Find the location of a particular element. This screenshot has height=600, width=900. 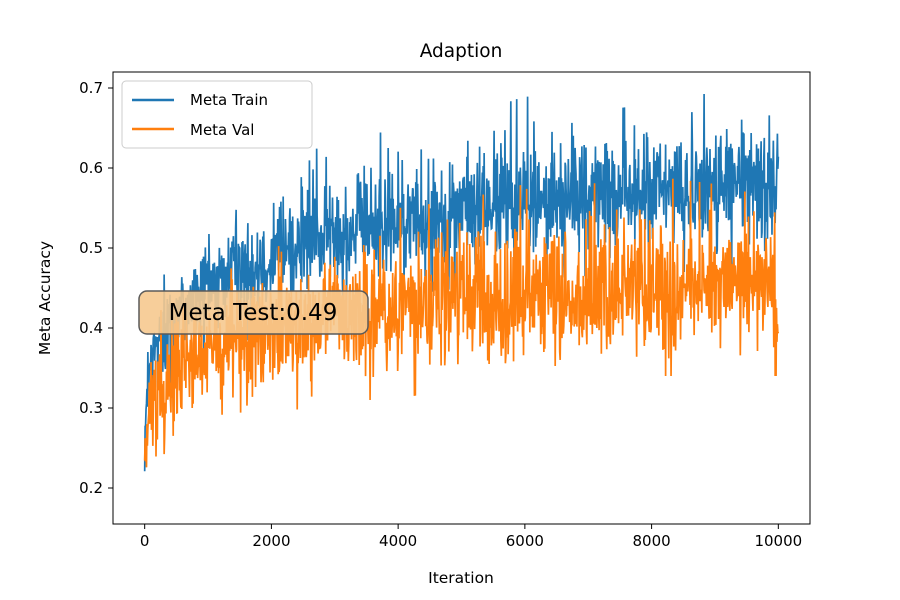

x-tick-label: 6000 is located at coordinates (525, 541).